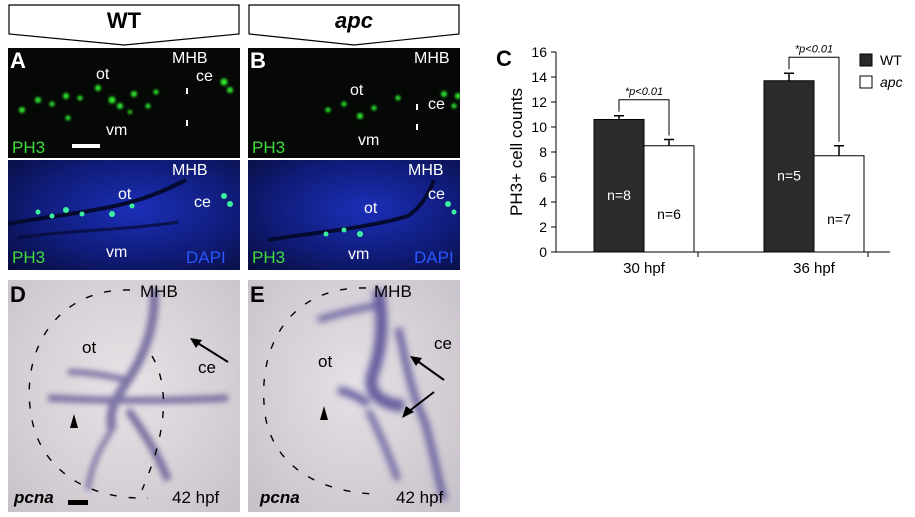 The height and width of the screenshot is (517, 915). Describe the element at coordinates (839, 219) in the screenshot. I see `n-label: n=7` at that location.